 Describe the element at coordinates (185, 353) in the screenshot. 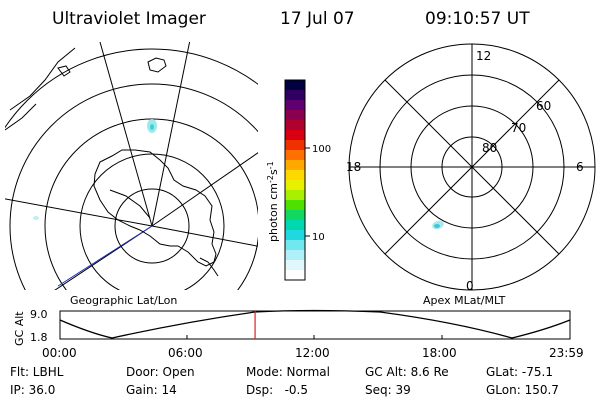

I see `time-tick-label: 06:00` at that location.